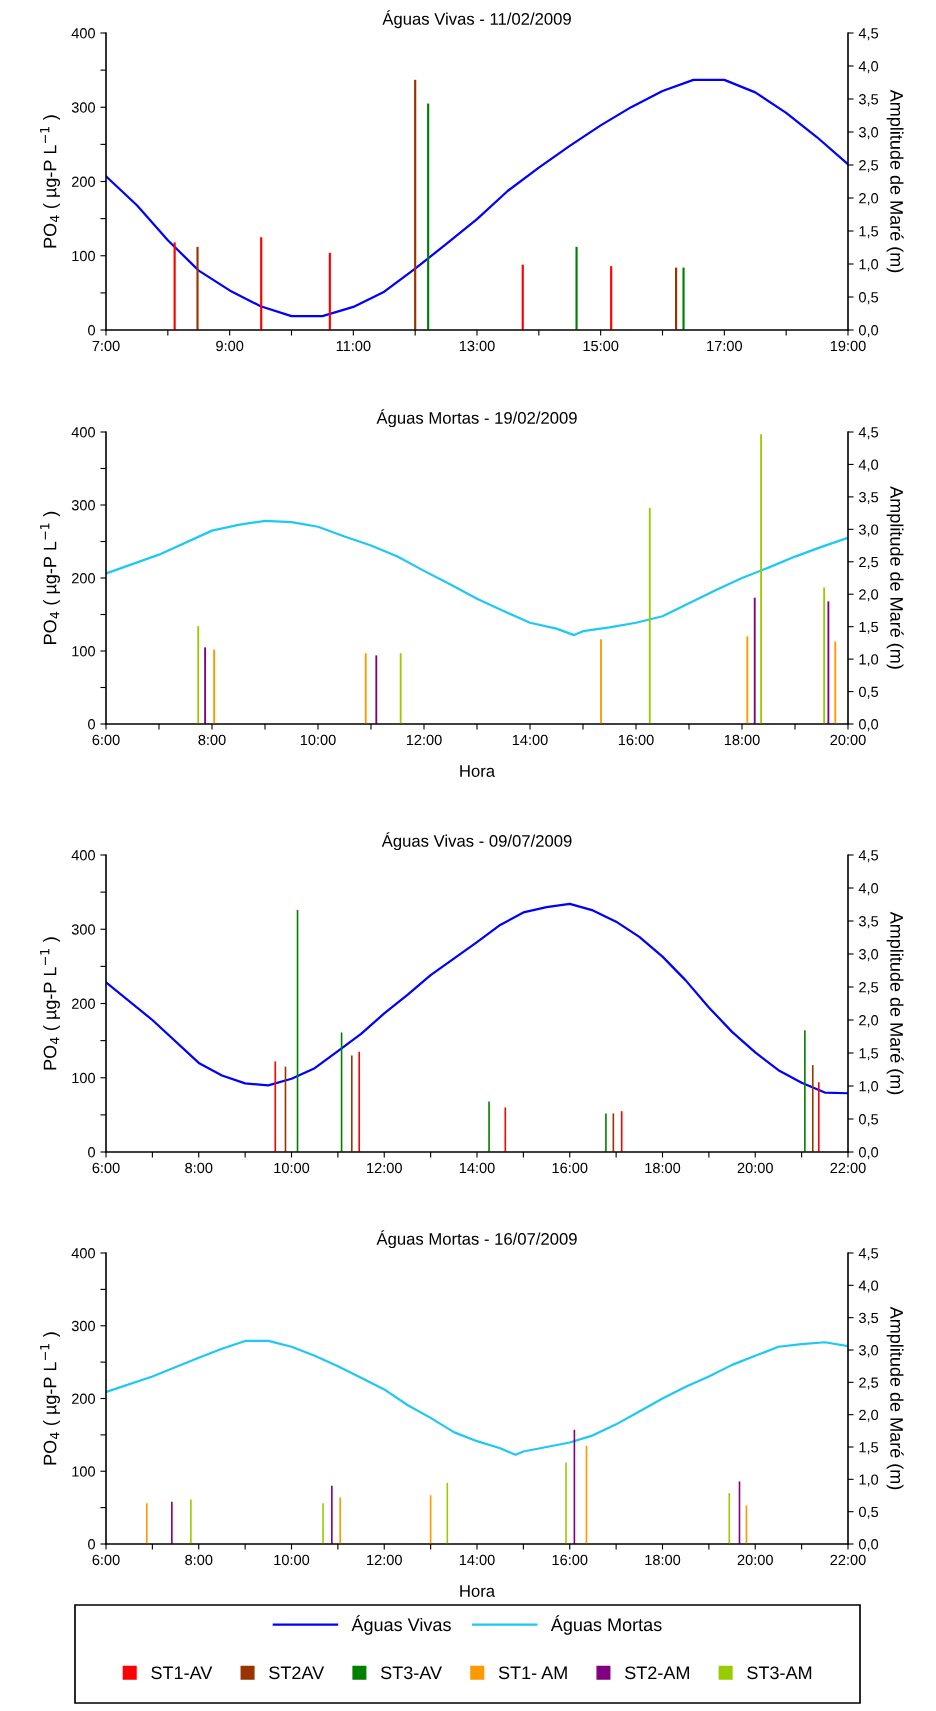 This screenshot has width=936, height=1711. What do you see at coordinates (606, 1625) in the screenshot?
I see `legend-label: Águas Mortas` at bounding box center [606, 1625].